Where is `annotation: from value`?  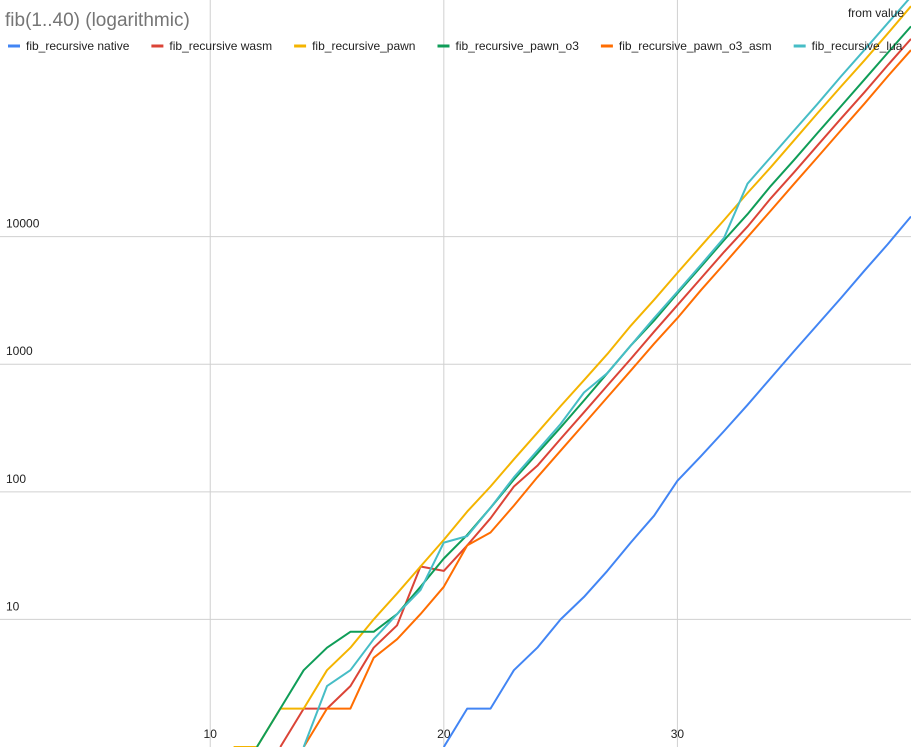
annotation: from value is located at coordinates (876, 13).